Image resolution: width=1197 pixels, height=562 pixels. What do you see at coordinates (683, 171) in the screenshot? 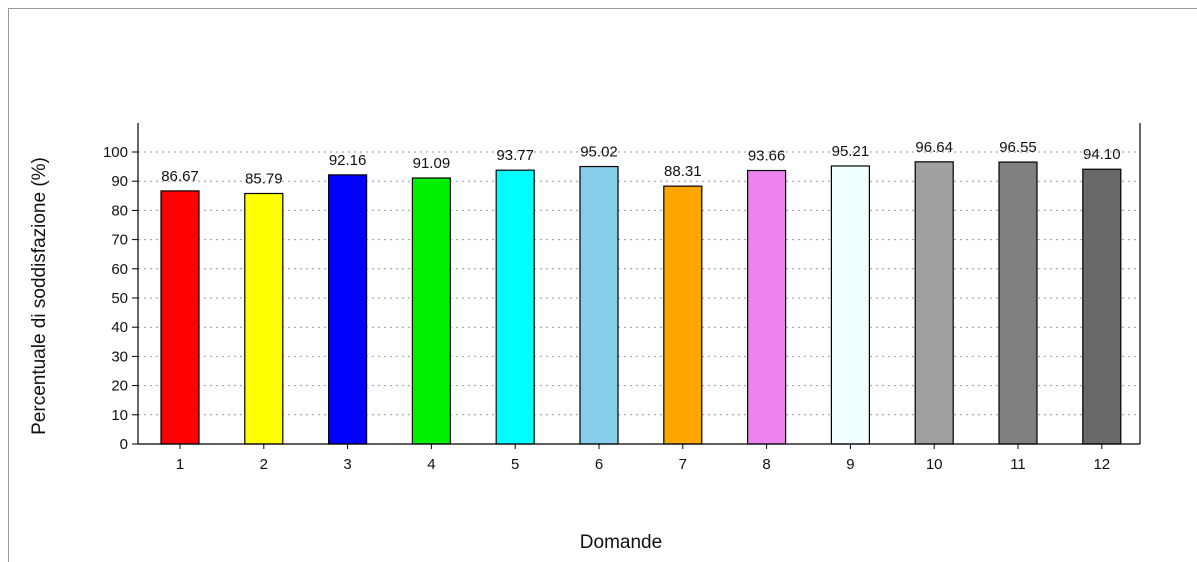
I see `bar-value-label: 88.31` at bounding box center [683, 171].